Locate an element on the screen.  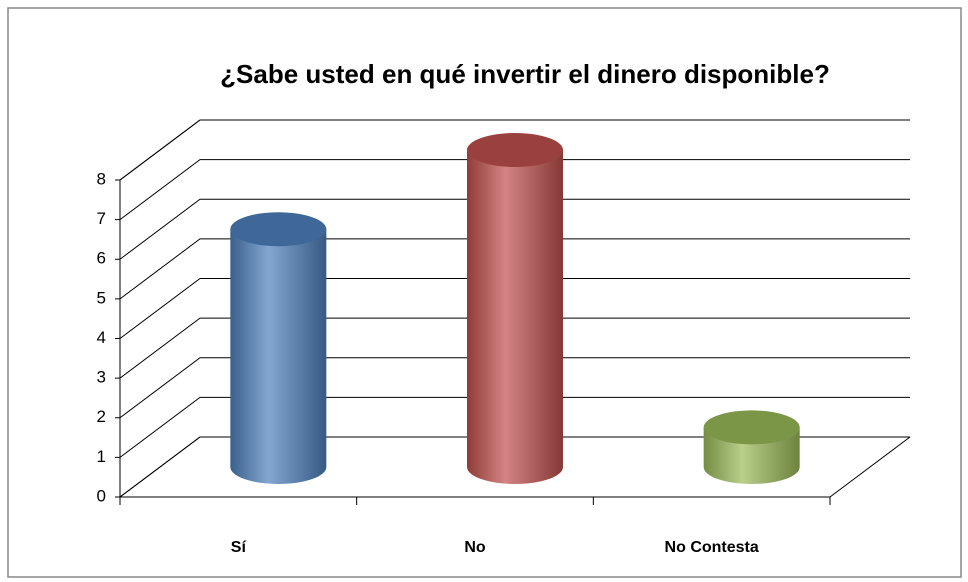
x-tick-label: No Contesta is located at coordinates (712, 547).